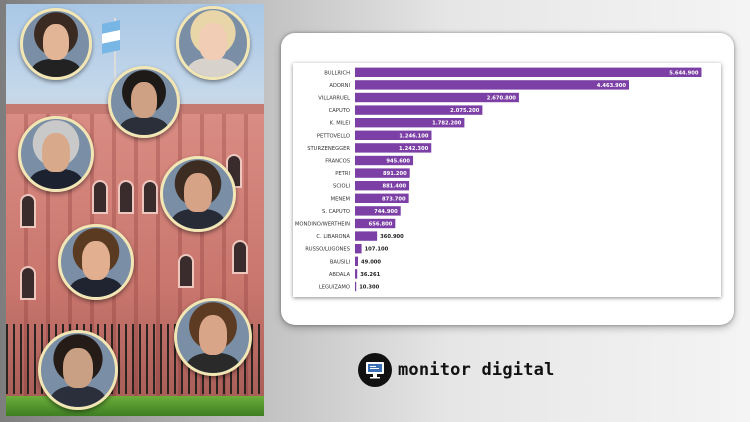  What do you see at coordinates (375, 370) in the screenshot?
I see `computer-monitor-icon` at bounding box center [375, 370].